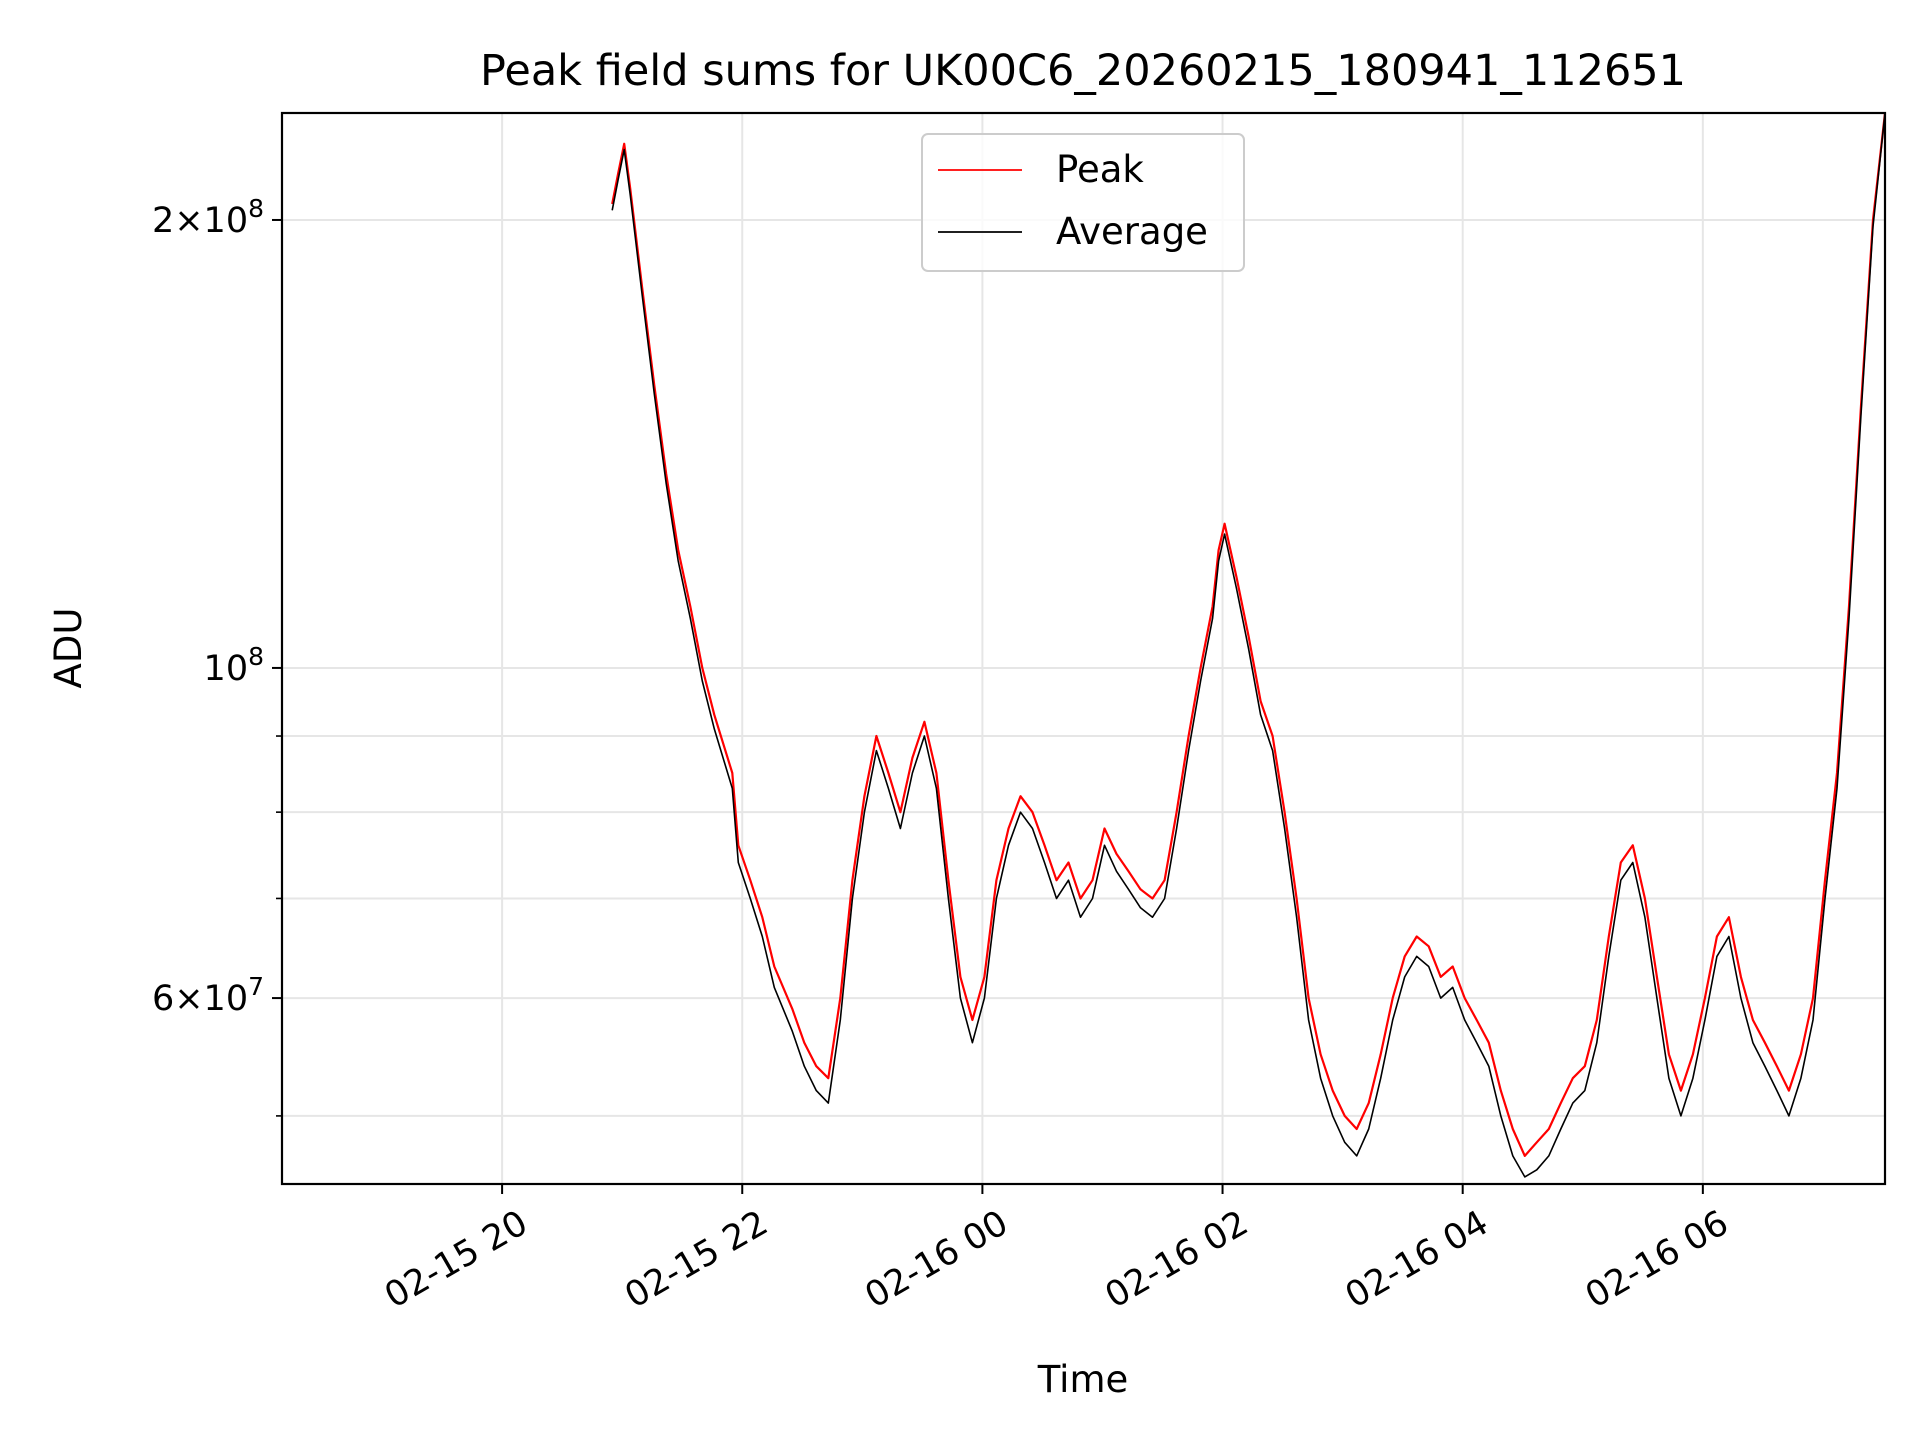 The height and width of the screenshot is (1440, 1920). What do you see at coordinates (234, 665) in the screenshot?
I see `y-tick-label: 108` at bounding box center [234, 665].